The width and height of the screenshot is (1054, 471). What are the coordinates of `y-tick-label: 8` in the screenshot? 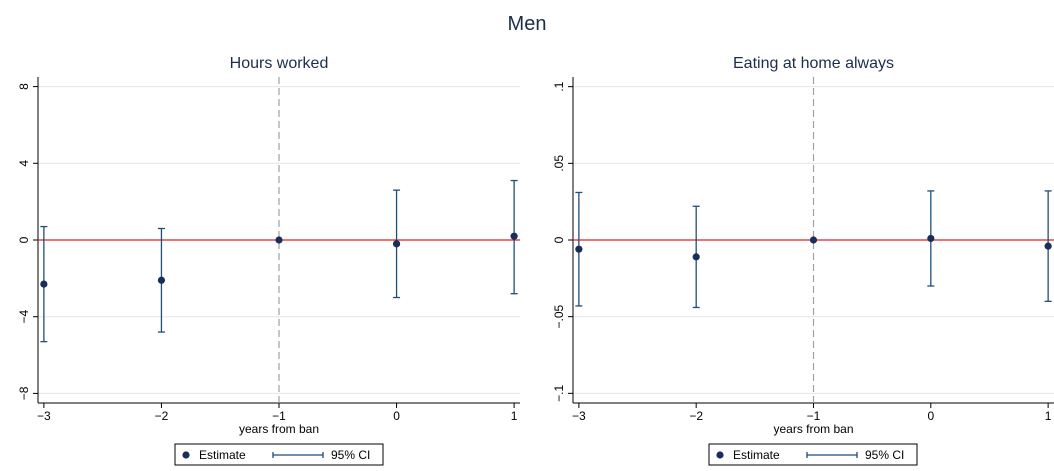 It's located at (24, 86).